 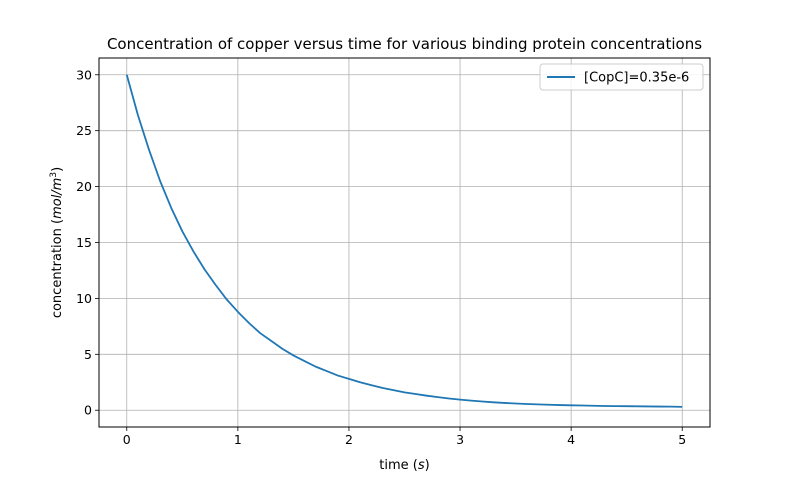 What do you see at coordinates (636, 78) in the screenshot?
I see `legend-label: [CopC]=0.35e-6` at bounding box center [636, 78].